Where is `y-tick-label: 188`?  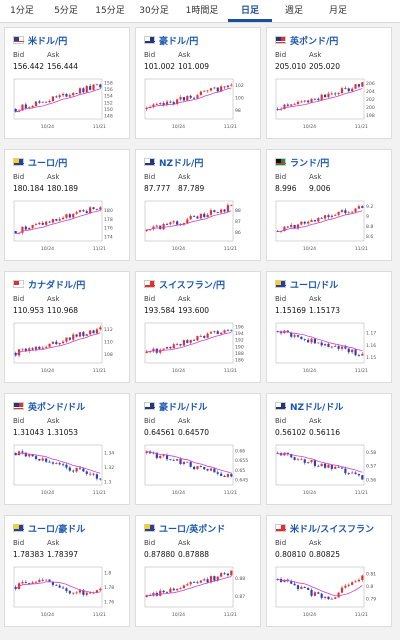
y-tick-label: 188 is located at coordinates (239, 354).